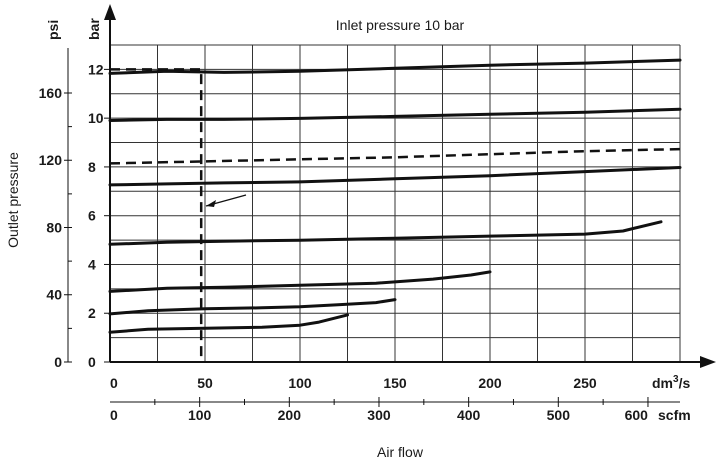 The image size is (718, 465). What do you see at coordinates (708, 362) in the screenshot?
I see `x-axis-arrow` at bounding box center [708, 362].